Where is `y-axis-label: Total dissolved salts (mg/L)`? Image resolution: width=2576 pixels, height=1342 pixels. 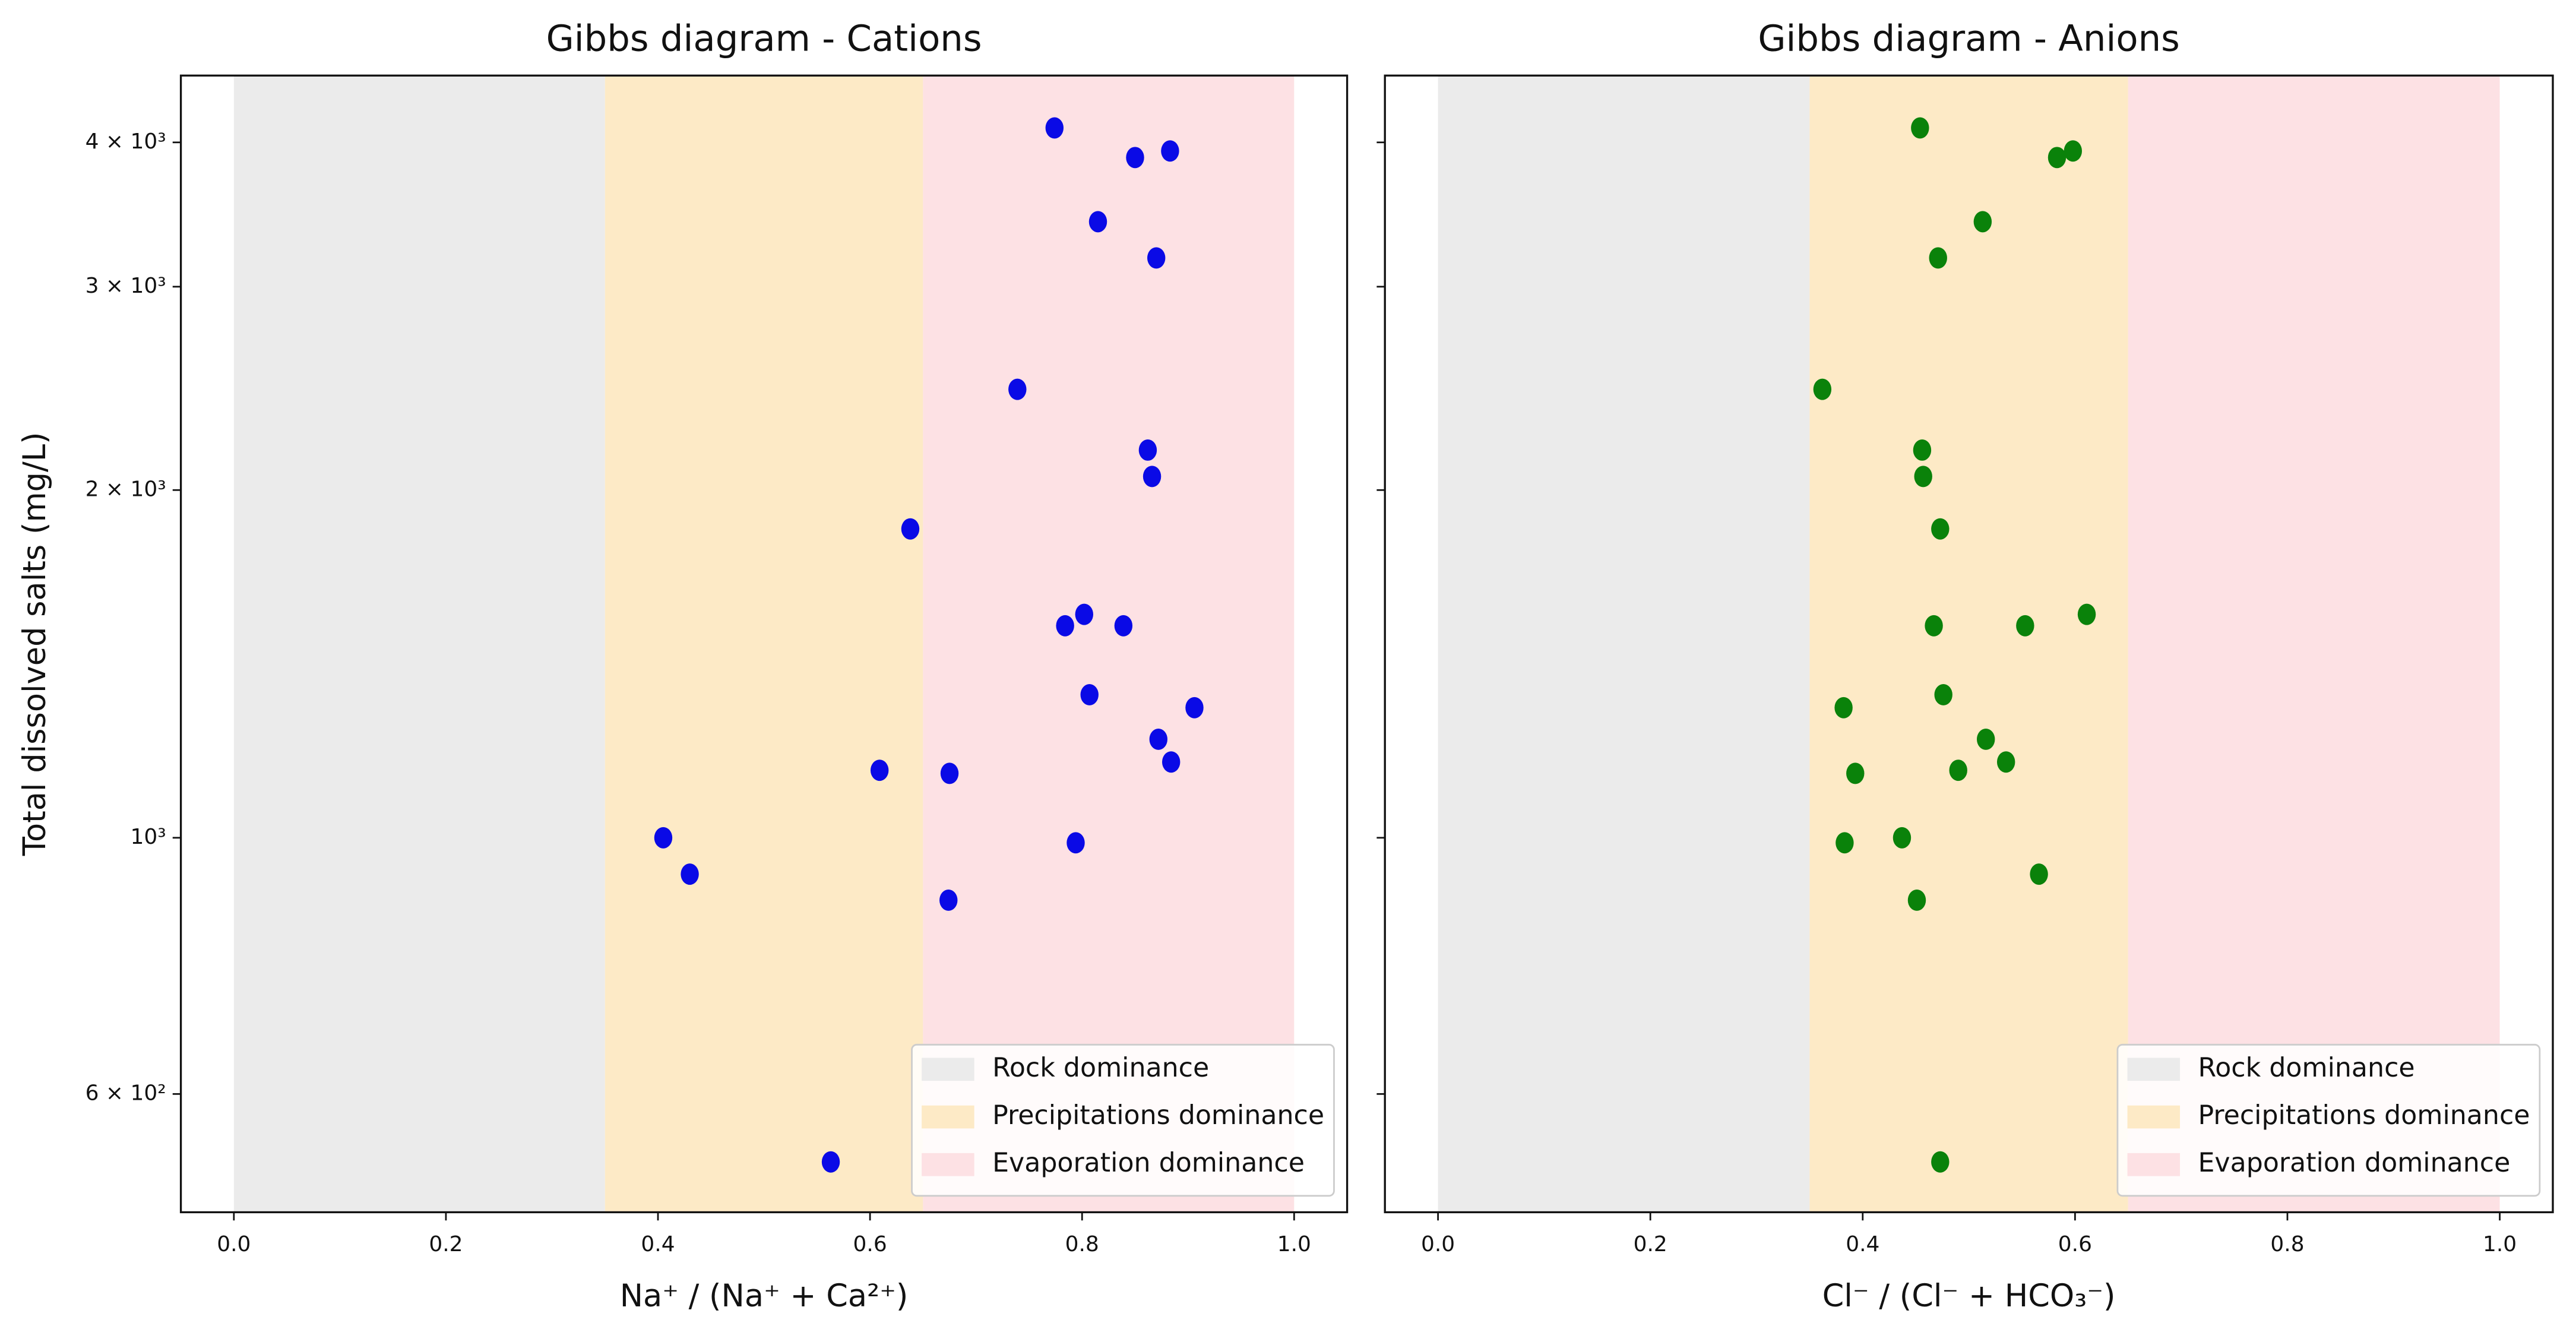
y-axis-label: Total dissolved salts (mg/L) is located at coordinates (35, 644).